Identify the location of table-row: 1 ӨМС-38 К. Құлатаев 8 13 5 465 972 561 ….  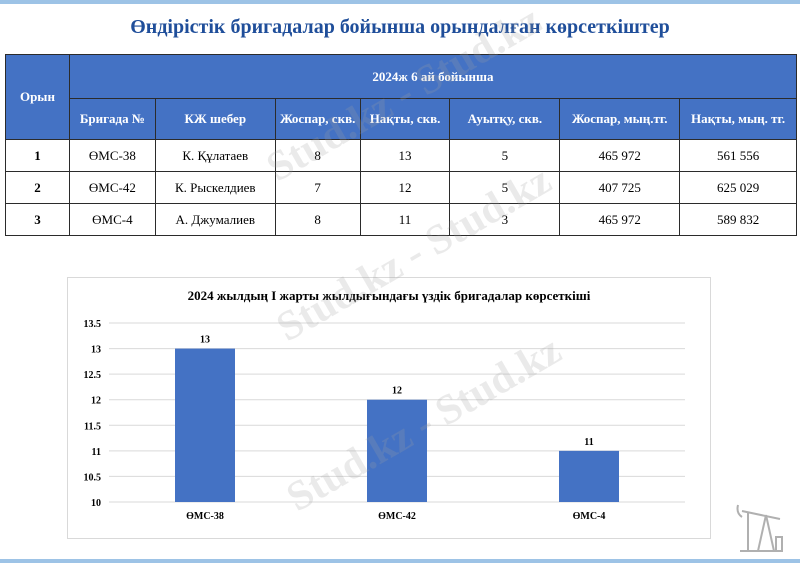
(401, 155).